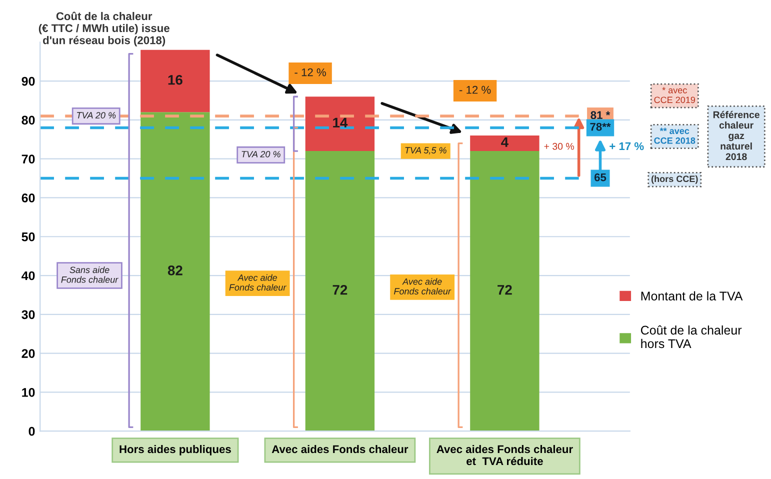 This screenshot has width=771, height=479. Describe the element at coordinates (28, 198) in the screenshot. I see `y-tick-label: 60` at that location.